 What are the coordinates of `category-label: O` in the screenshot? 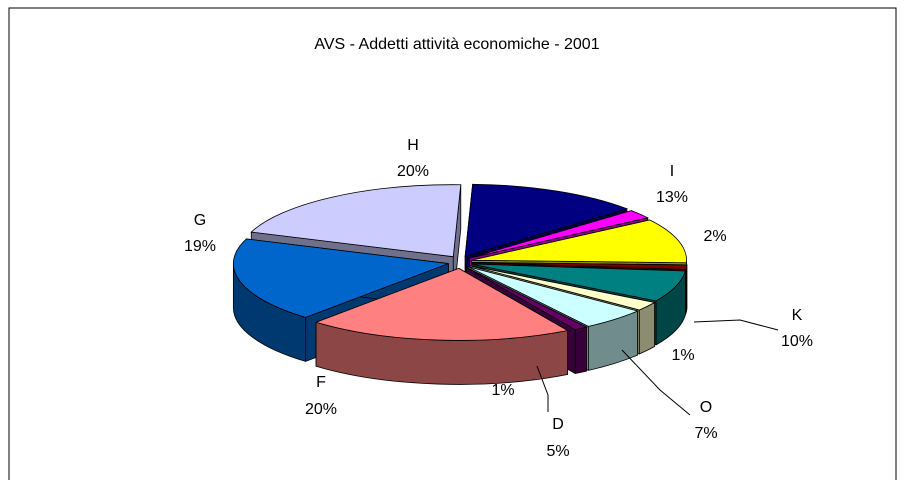 It's located at (706, 407).